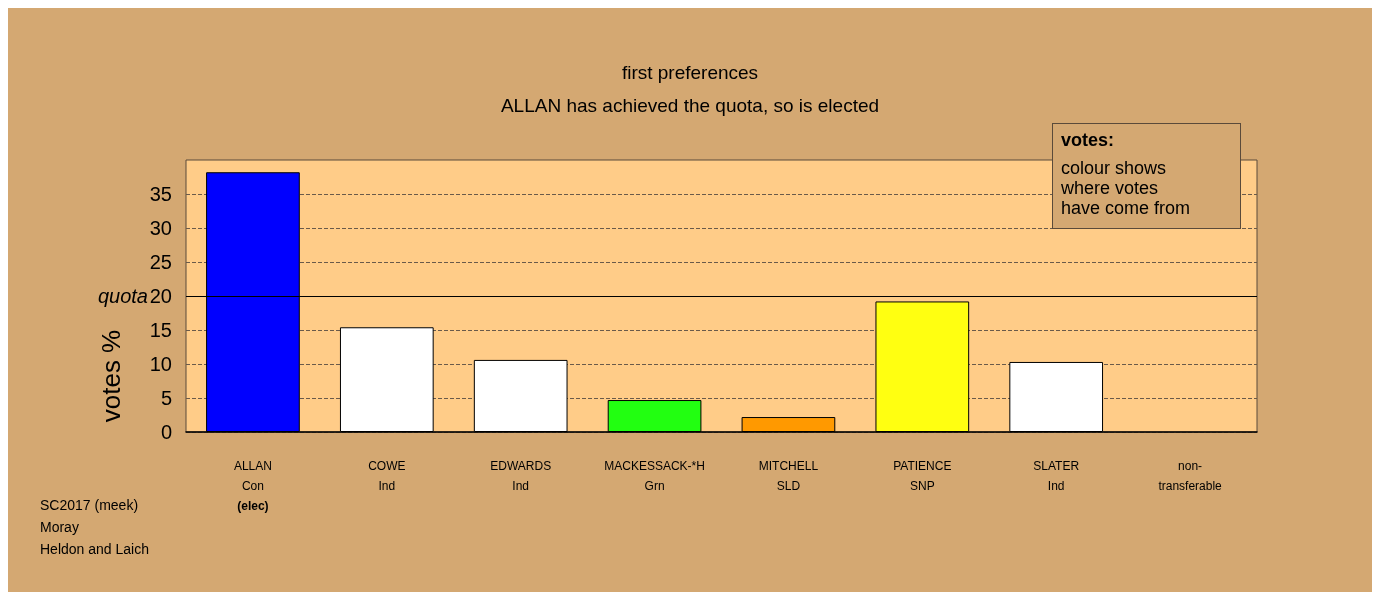 The height and width of the screenshot is (600, 1380). I want to click on y-tick-label: 0, so click(166, 432).